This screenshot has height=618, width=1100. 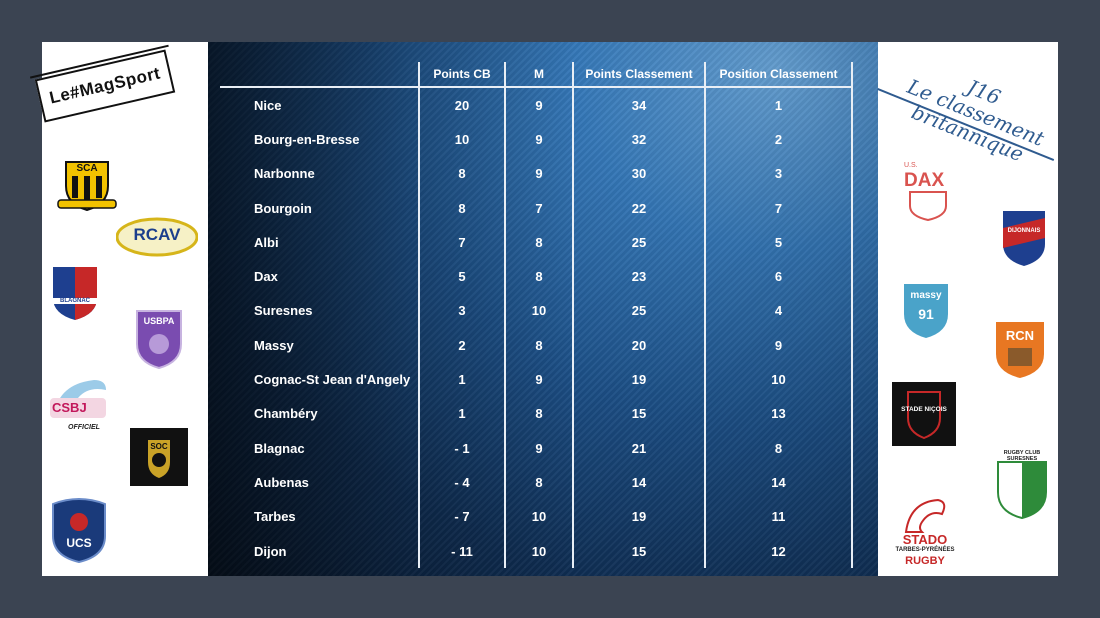 What do you see at coordinates (75, 293) in the screenshot?
I see `blagnac-logo: BLAGNAC` at bounding box center [75, 293].